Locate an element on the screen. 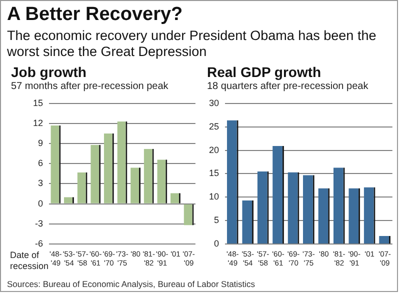  chart-subtitle: 18 quarters after pre-recession peak is located at coordinates (288, 86).